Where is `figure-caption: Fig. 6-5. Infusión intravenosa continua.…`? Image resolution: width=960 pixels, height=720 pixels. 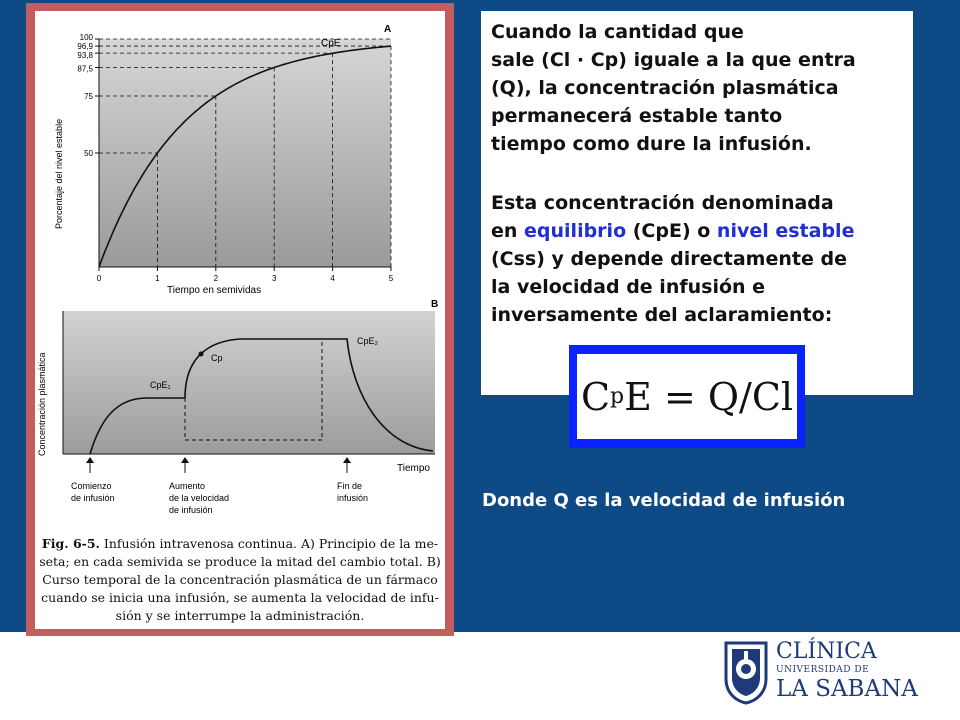
figure-caption: Fig. 6-5. Infusión intravenosa continua.… is located at coordinates (240, 580).